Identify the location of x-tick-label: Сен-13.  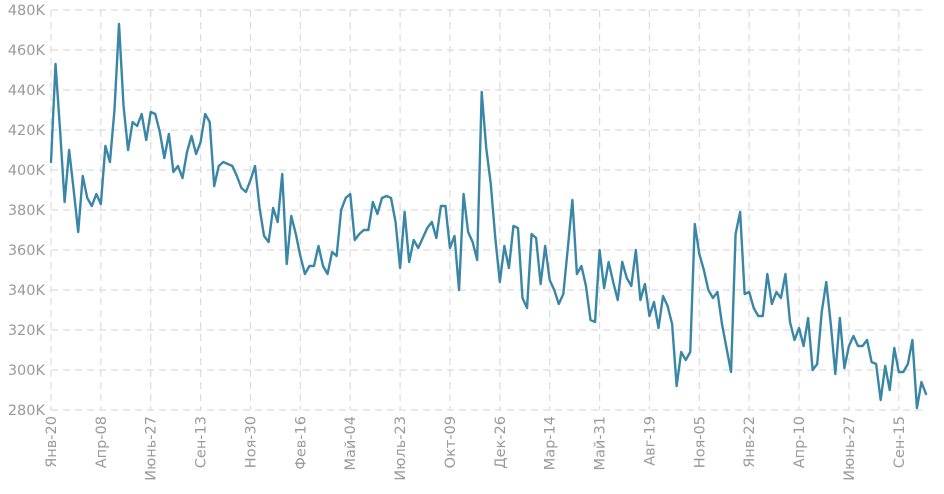
(202, 442).